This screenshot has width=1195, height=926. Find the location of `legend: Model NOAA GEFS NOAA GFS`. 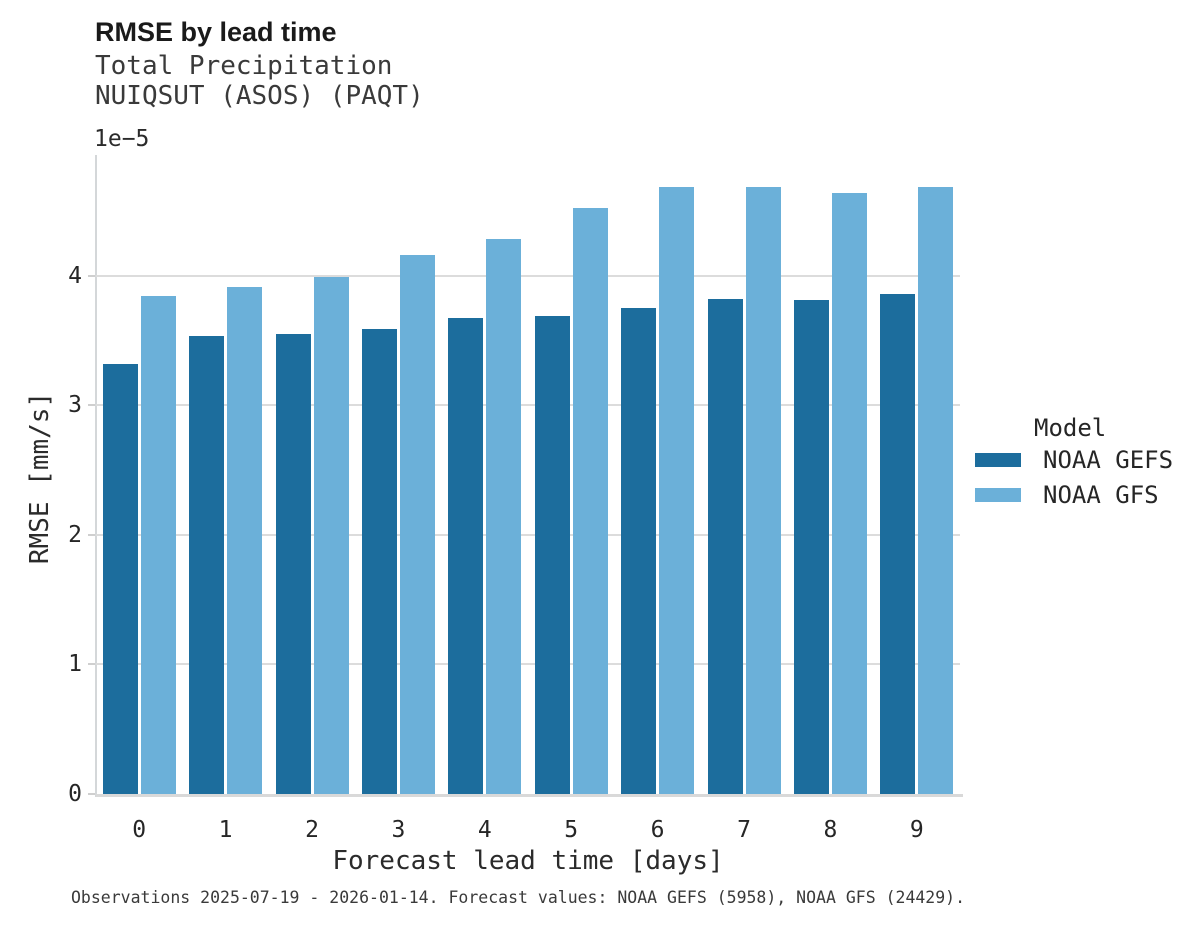

legend: Model NOAA GEFS NOAA GFS is located at coordinates (1085, 464).